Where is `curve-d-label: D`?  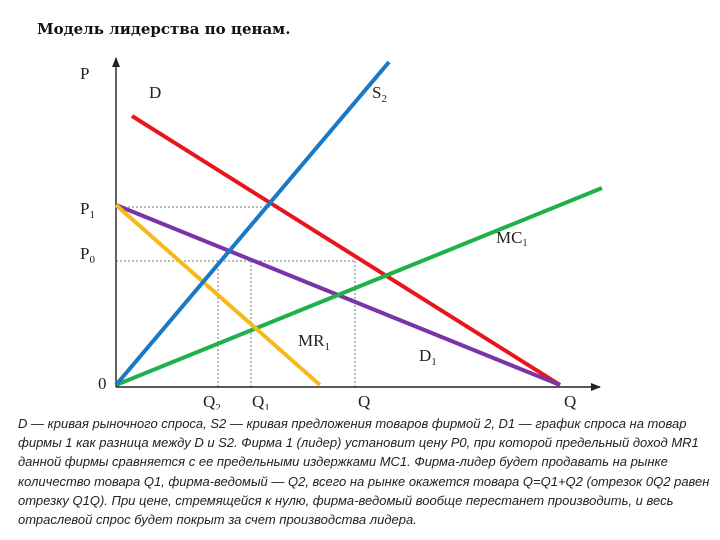 curve-d-label: D is located at coordinates (155, 92).